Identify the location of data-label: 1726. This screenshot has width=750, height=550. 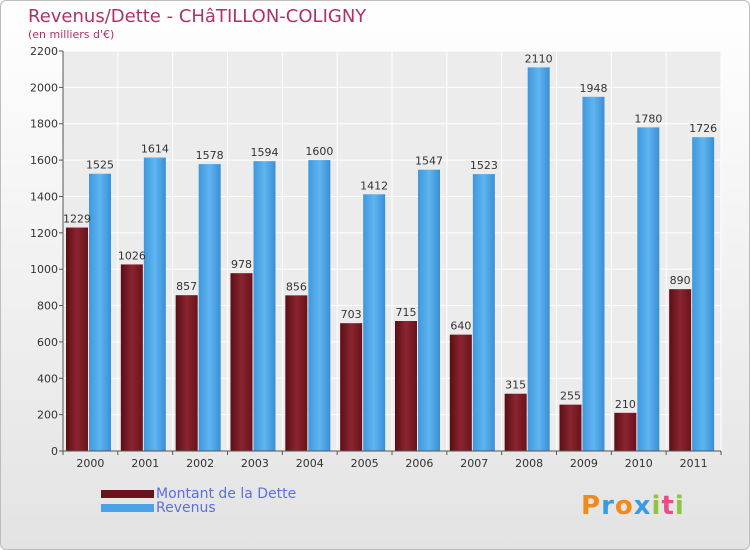
(703, 128).